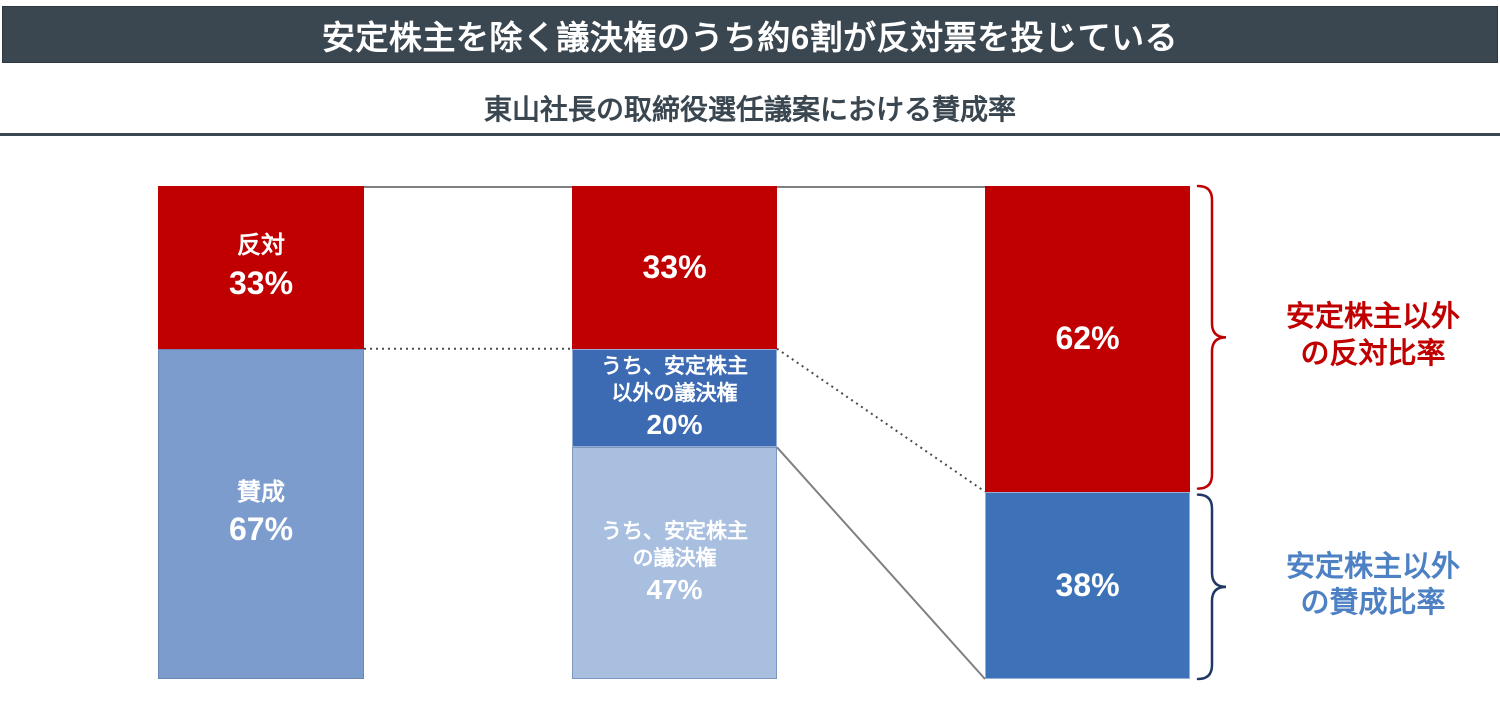 The width and height of the screenshot is (1500, 721). I want to click on segment-label: の議決権, so click(674, 559).